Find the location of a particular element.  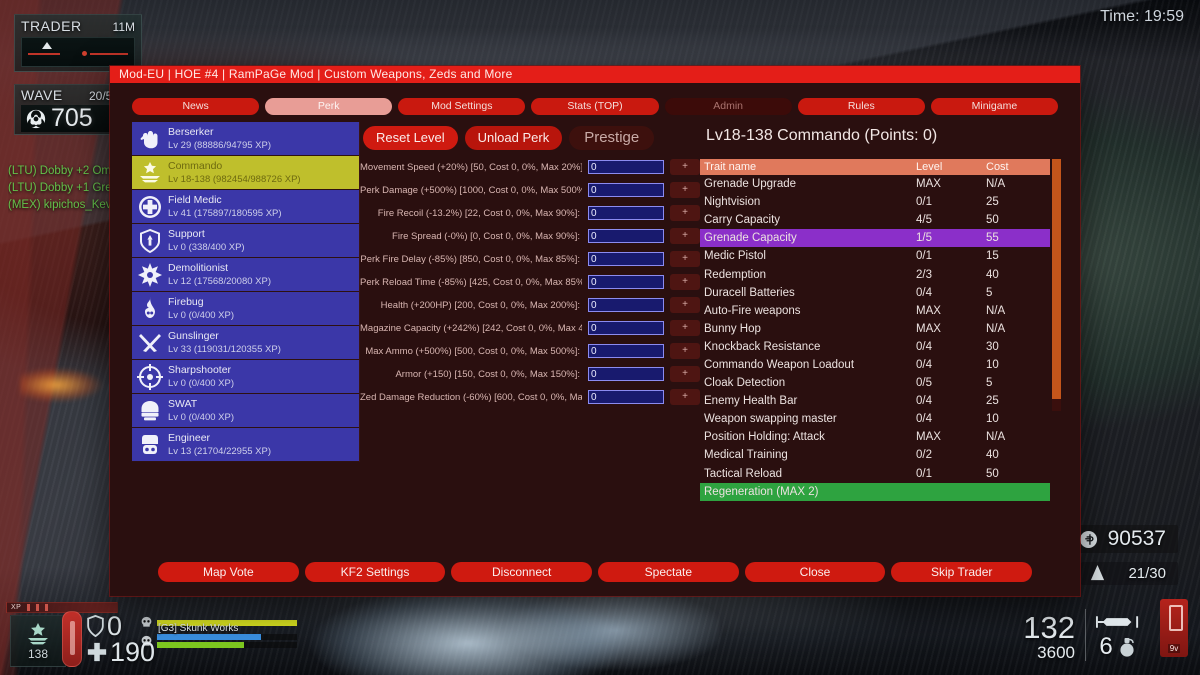

chevron-star-icon is located at coordinates (150, 171).